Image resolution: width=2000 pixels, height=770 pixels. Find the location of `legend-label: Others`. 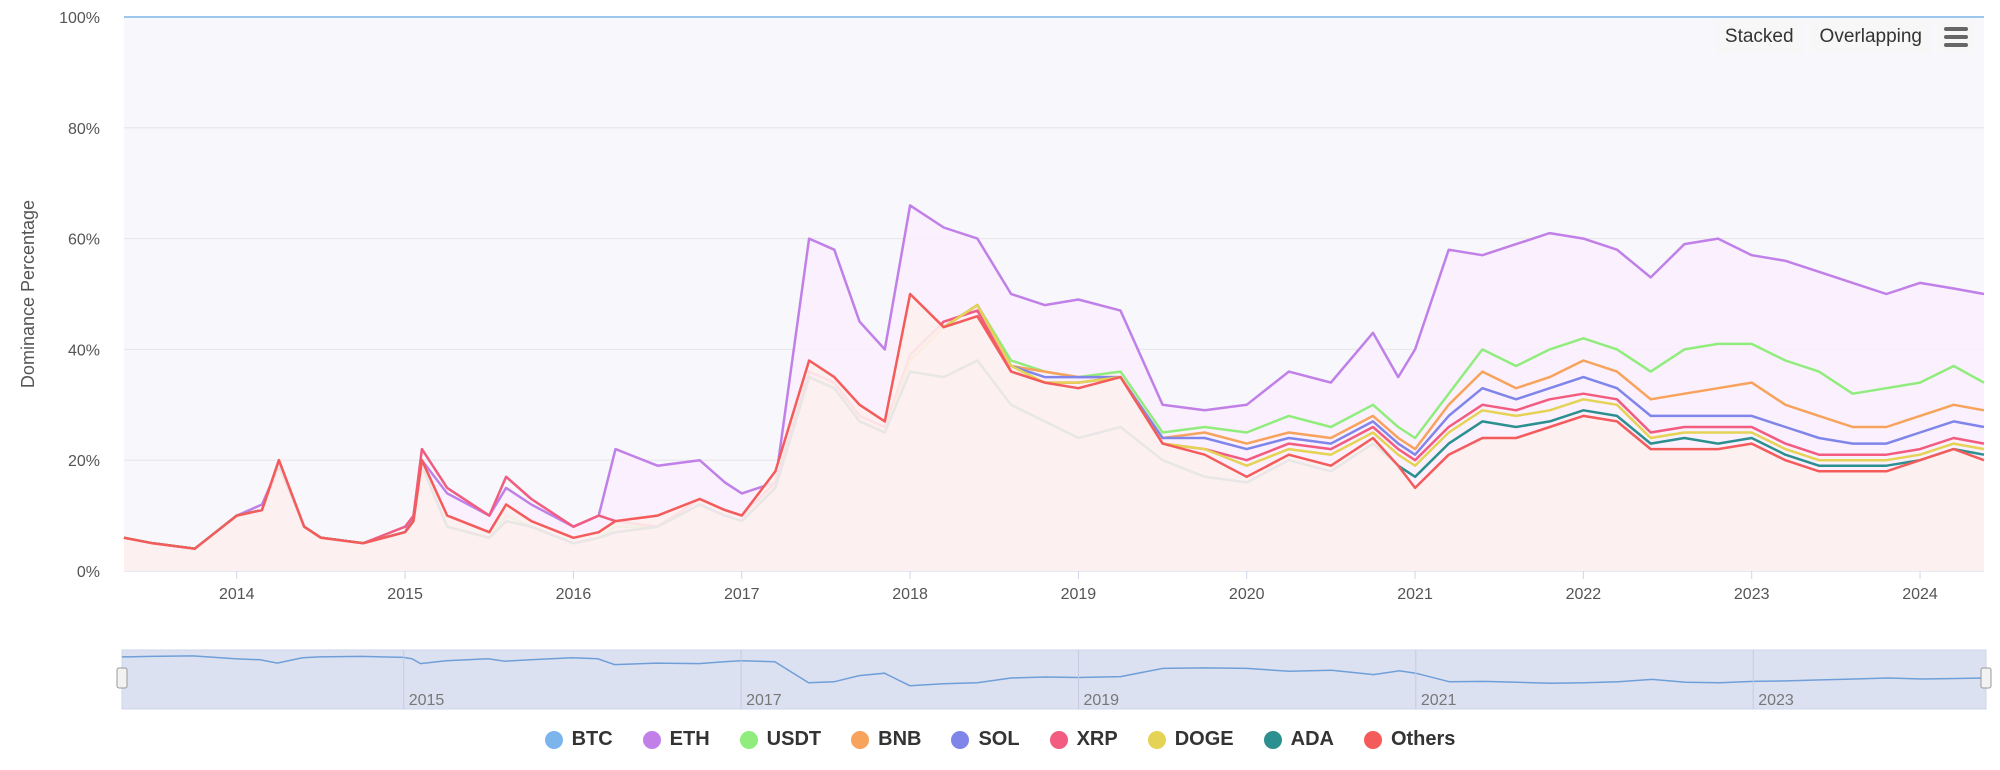

legend-label: Others is located at coordinates (1423, 739).